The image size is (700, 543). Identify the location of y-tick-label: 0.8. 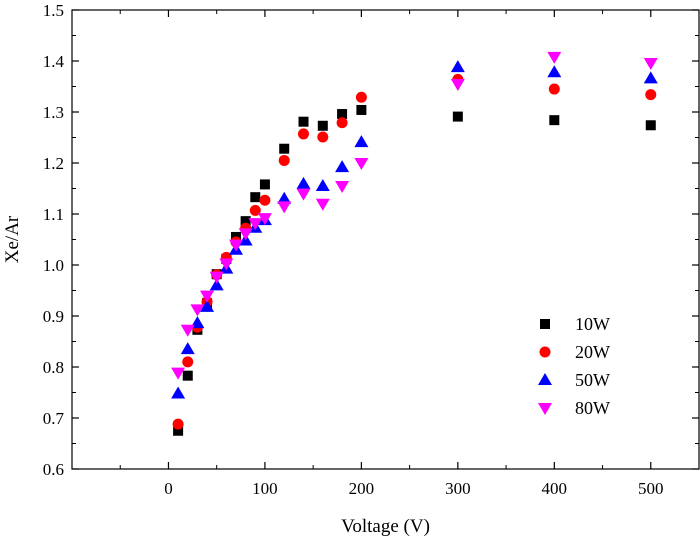
(53, 367).